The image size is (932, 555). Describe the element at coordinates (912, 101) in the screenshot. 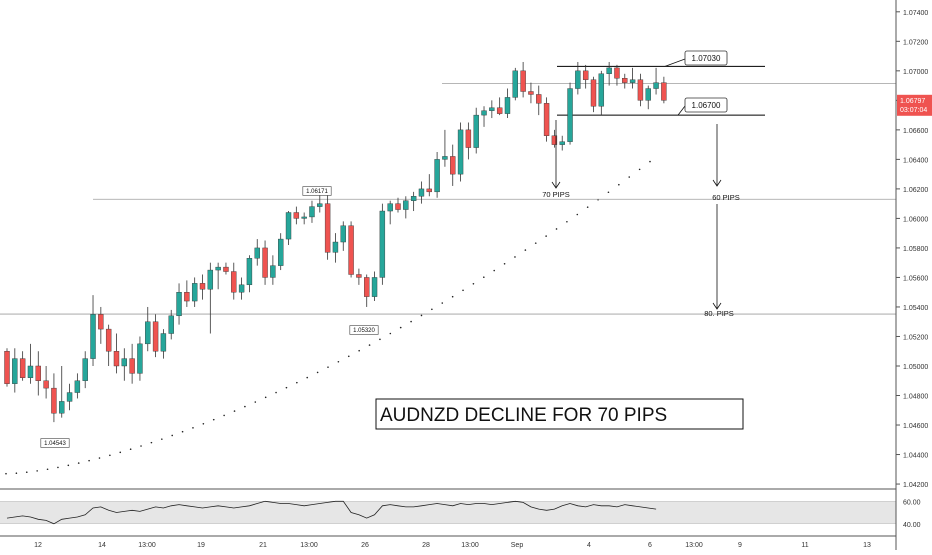

I see `current-price-label: 1.06797` at that location.